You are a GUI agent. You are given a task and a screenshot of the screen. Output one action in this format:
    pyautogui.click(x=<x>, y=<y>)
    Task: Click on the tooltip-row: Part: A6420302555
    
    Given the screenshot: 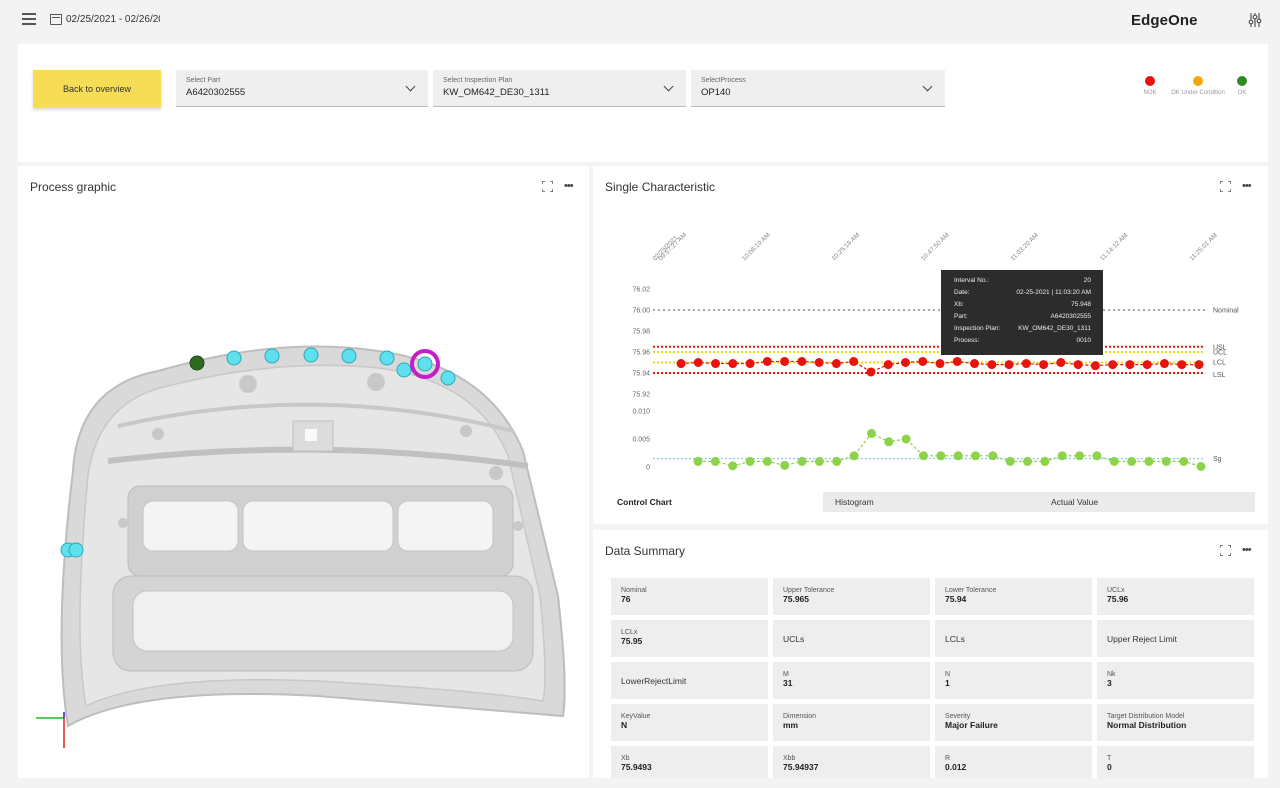 What is the action you would take?
    pyautogui.click(x=1022, y=319)
    